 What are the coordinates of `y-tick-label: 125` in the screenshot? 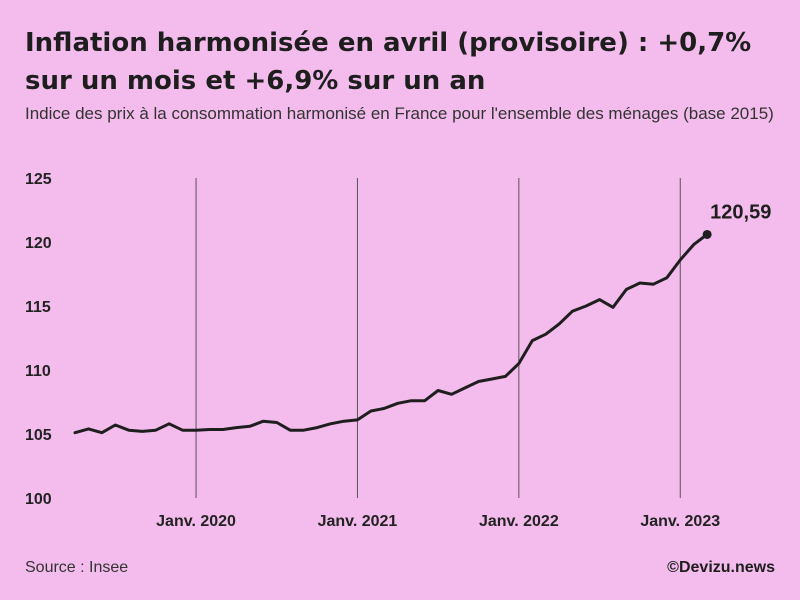 It's located at (38, 179).